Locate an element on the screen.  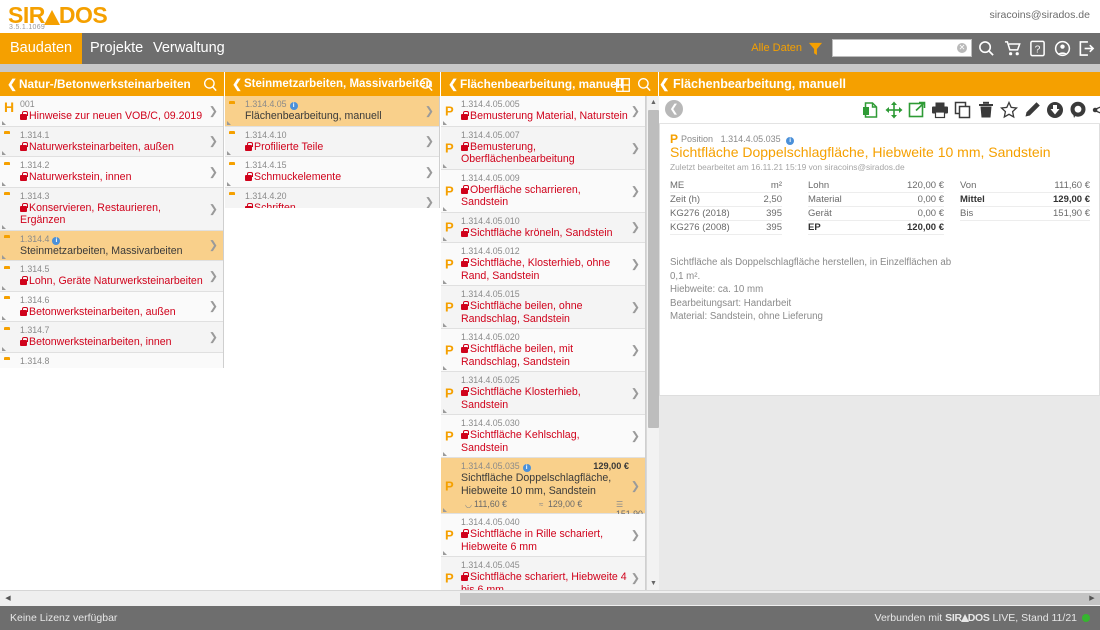
external-link-icon is located at coordinates (917, 110).